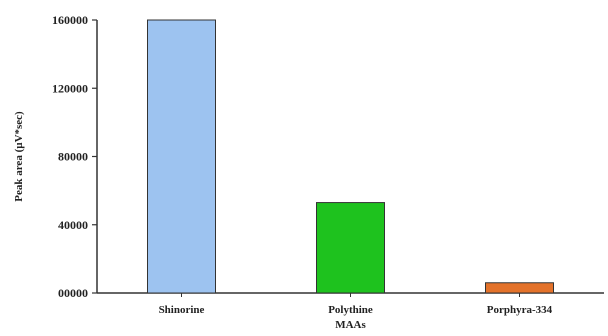 This screenshot has width=608, height=336. I want to click on y-tick-label: 120000, so click(70, 88).